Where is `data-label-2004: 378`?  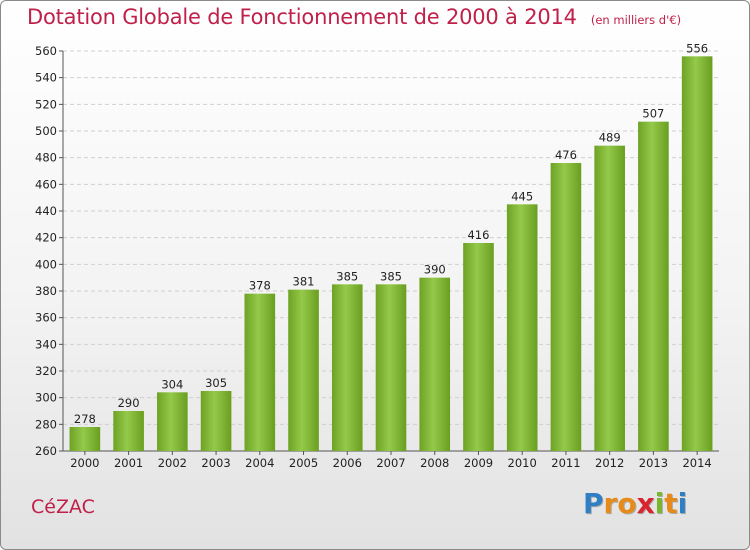 data-label-2004: 378 is located at coordinates (260, 286).